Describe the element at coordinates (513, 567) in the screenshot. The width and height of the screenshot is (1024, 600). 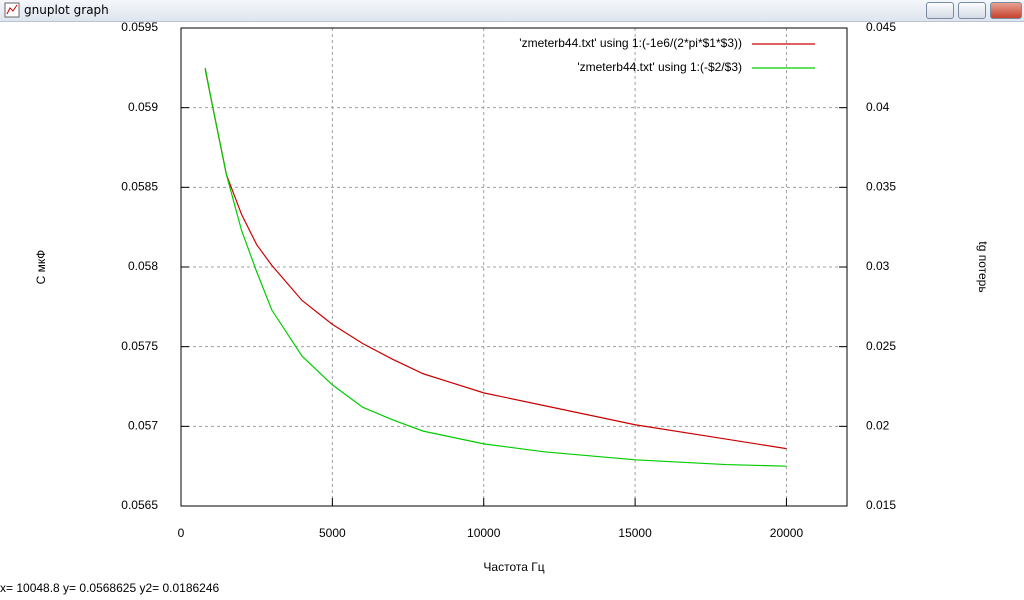
I see `x-axis-label: Частота Гц` at that location.